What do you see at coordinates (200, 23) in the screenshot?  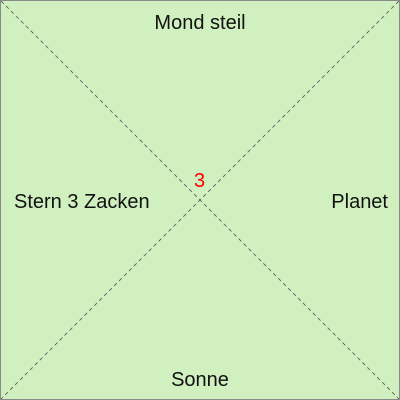 I see `label-top-mond-steil: Mond steil` at bounding box center [200, 23].